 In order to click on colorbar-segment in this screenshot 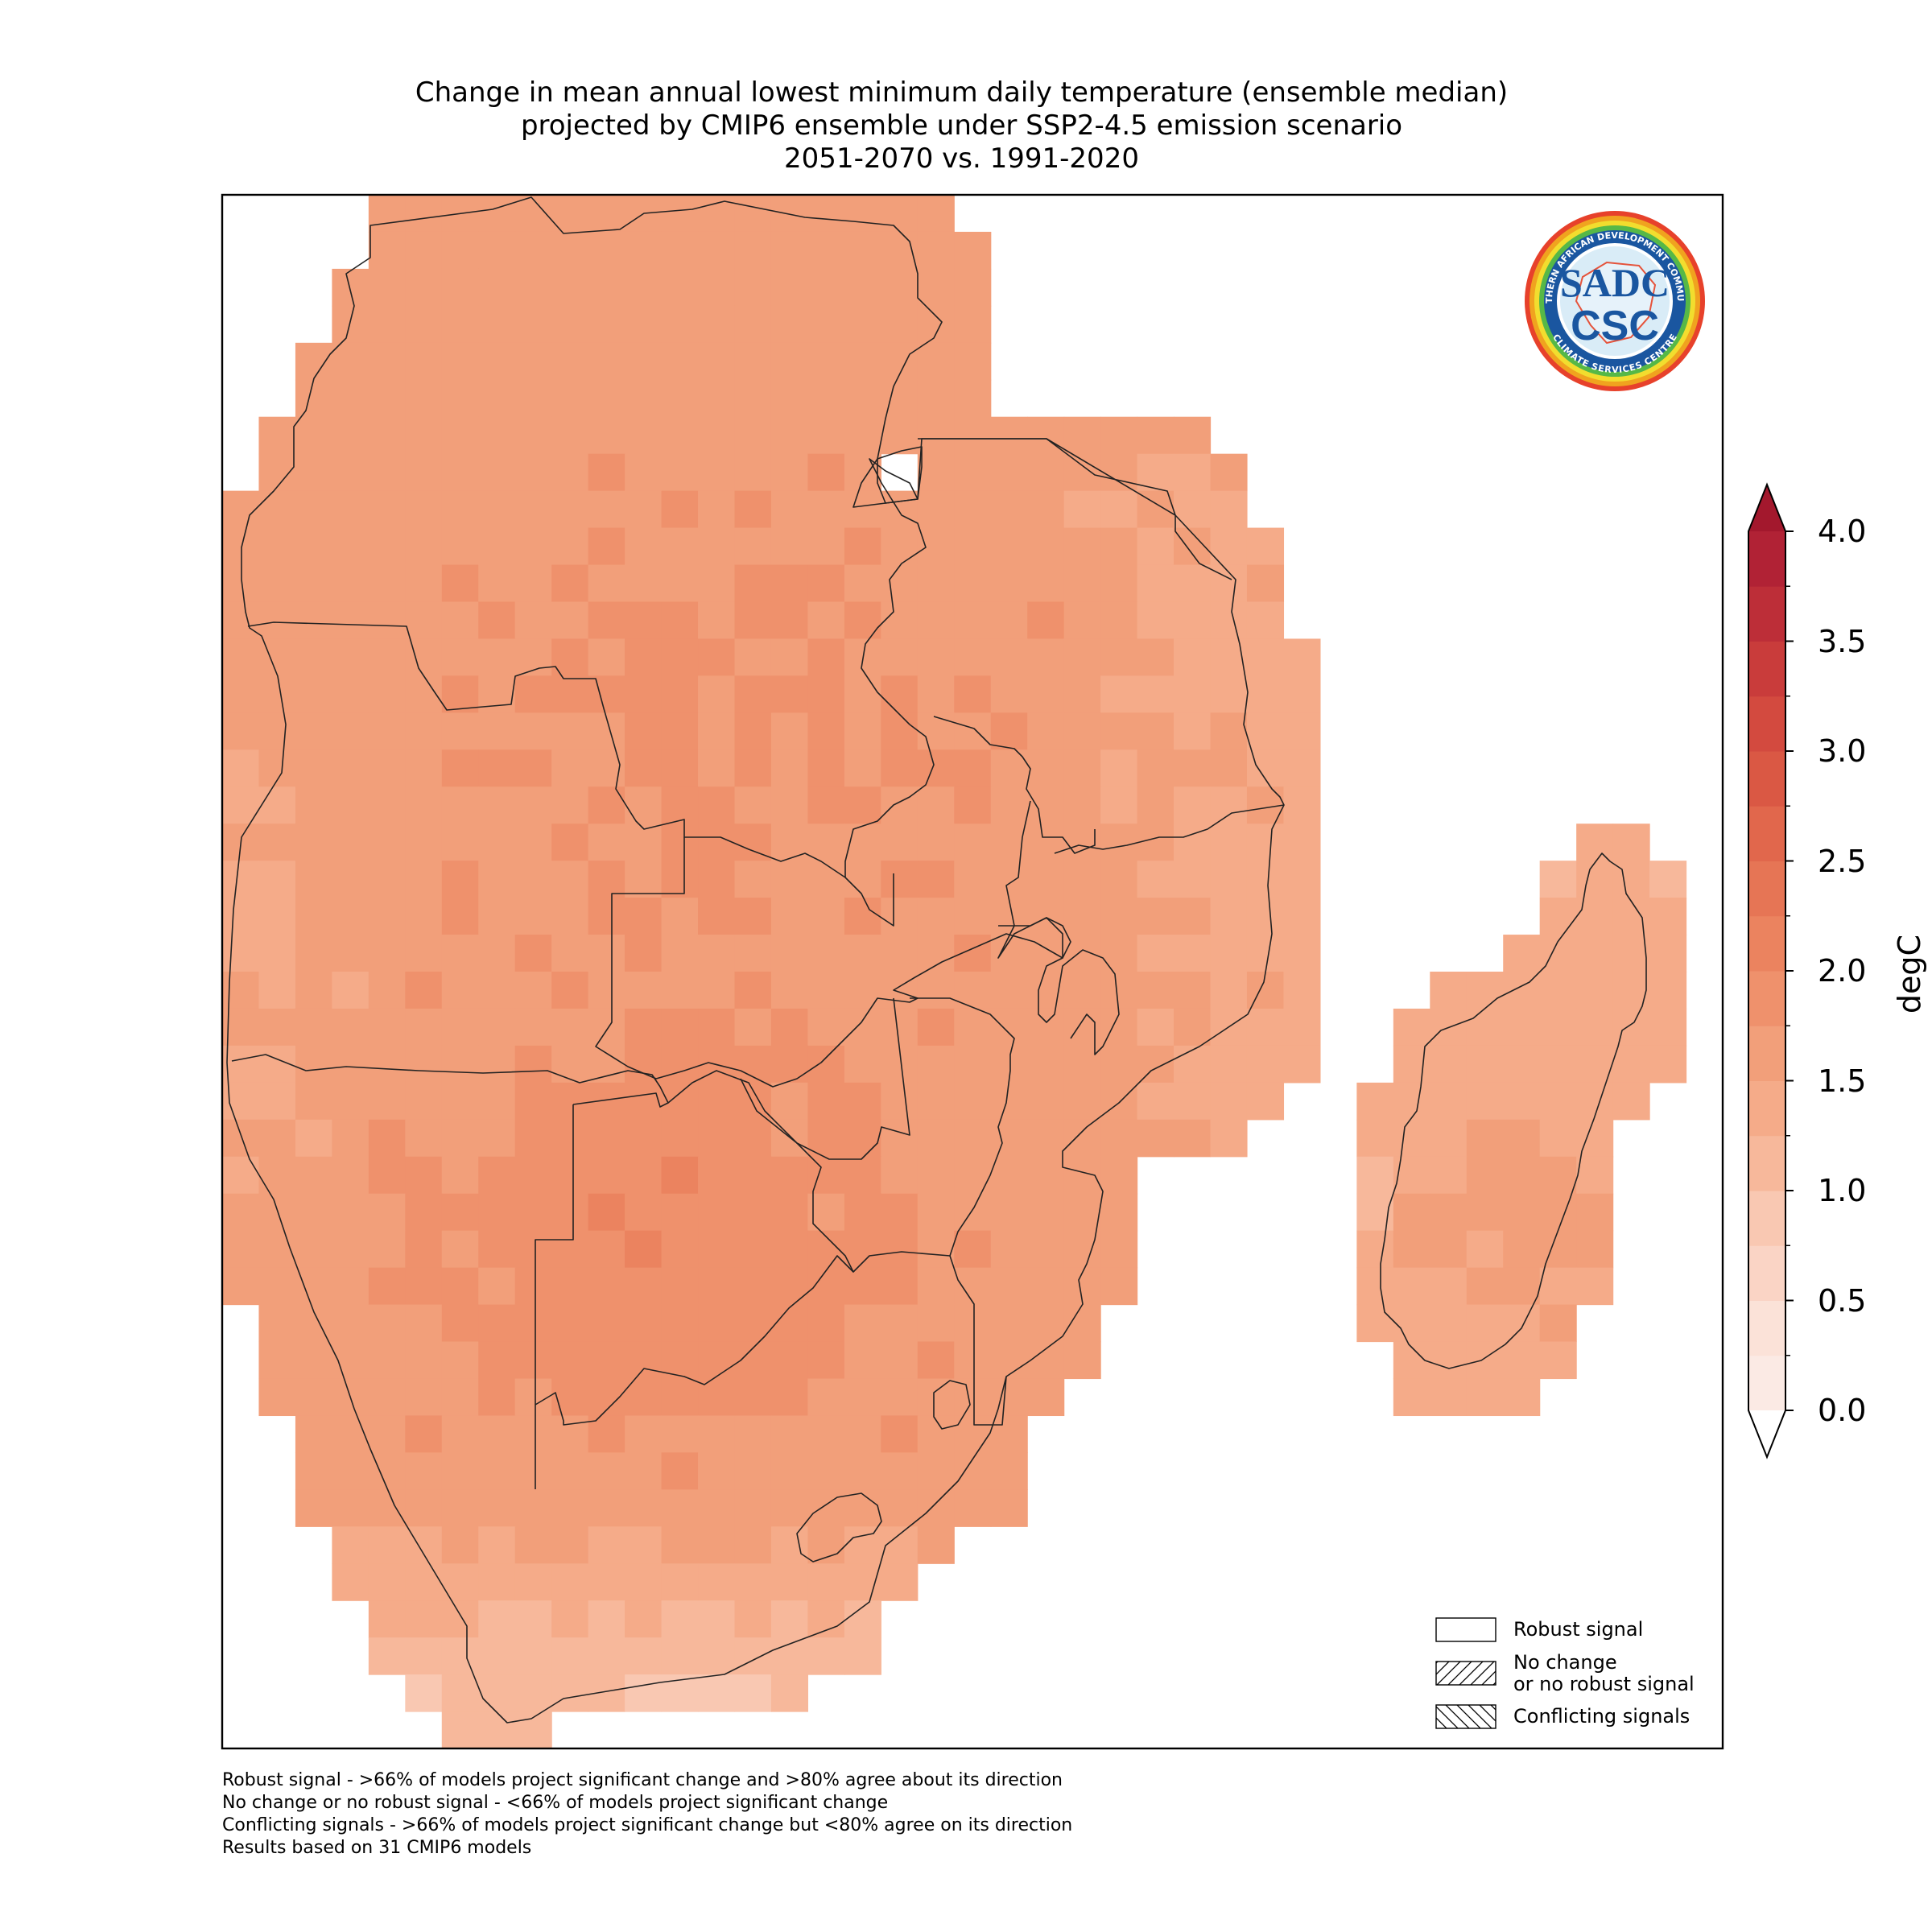, I will do `click(1767, 1053)`.